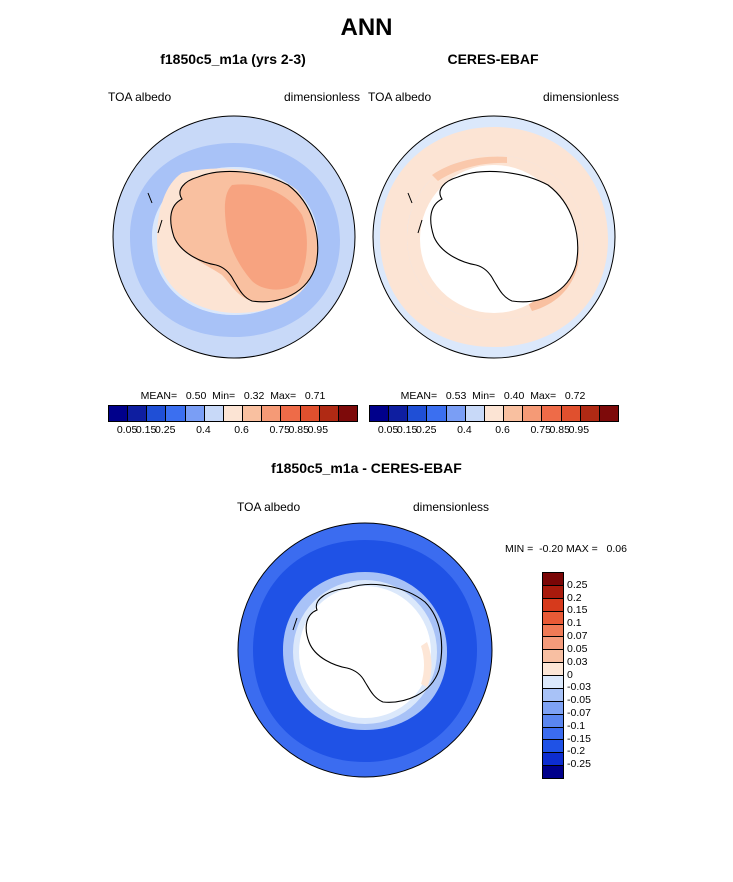  Describe the element at coordinates (265, 237) in the screenshot. I see `panel1-core-high` at that location.